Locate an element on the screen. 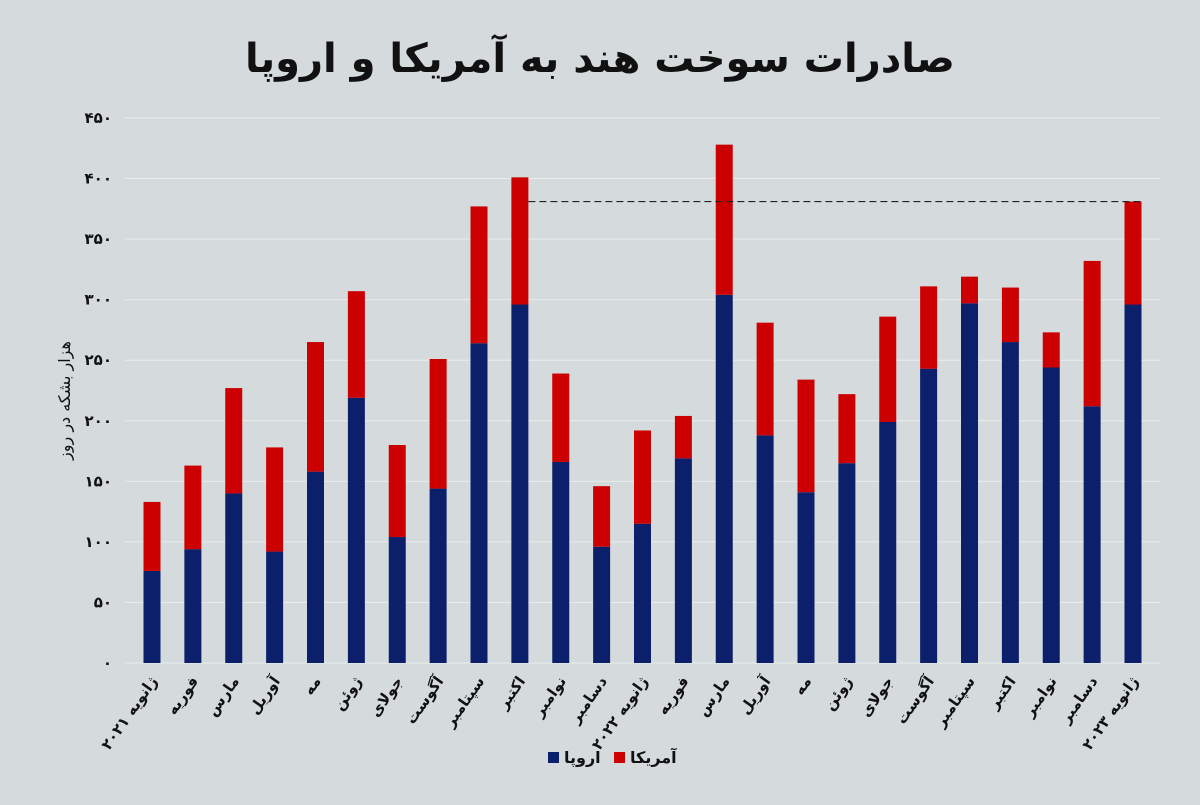 The width and height of the screenshot is (1200, 805). y-tick-label: ۲۰۰ is located at coordinates (98, 421).